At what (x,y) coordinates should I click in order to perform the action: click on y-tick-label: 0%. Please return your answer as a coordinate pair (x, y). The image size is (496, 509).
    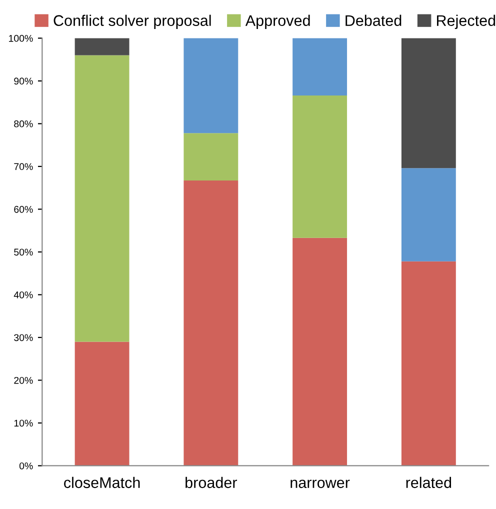
    Looking at the image, I should click on (26, 466).